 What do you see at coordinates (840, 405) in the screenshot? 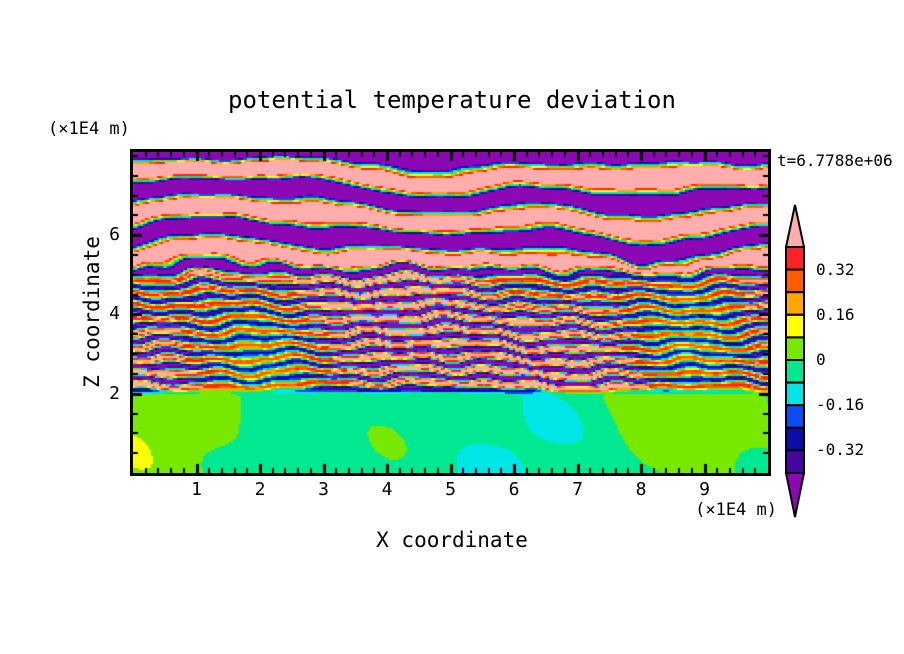
I see `colorbar-tick-label: -0.16` at bounding box center [840, 405].